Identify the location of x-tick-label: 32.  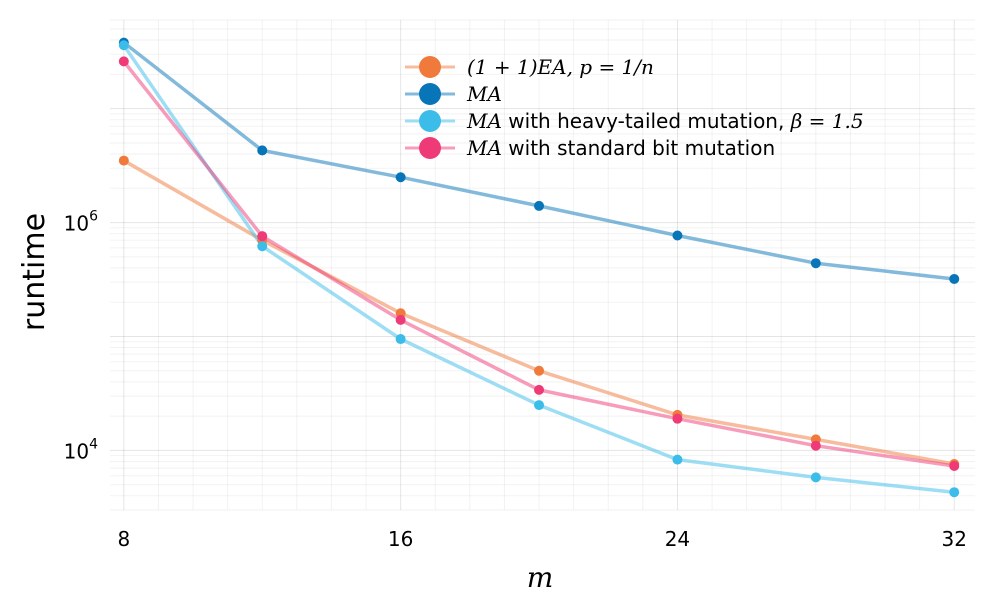
(954, 539).